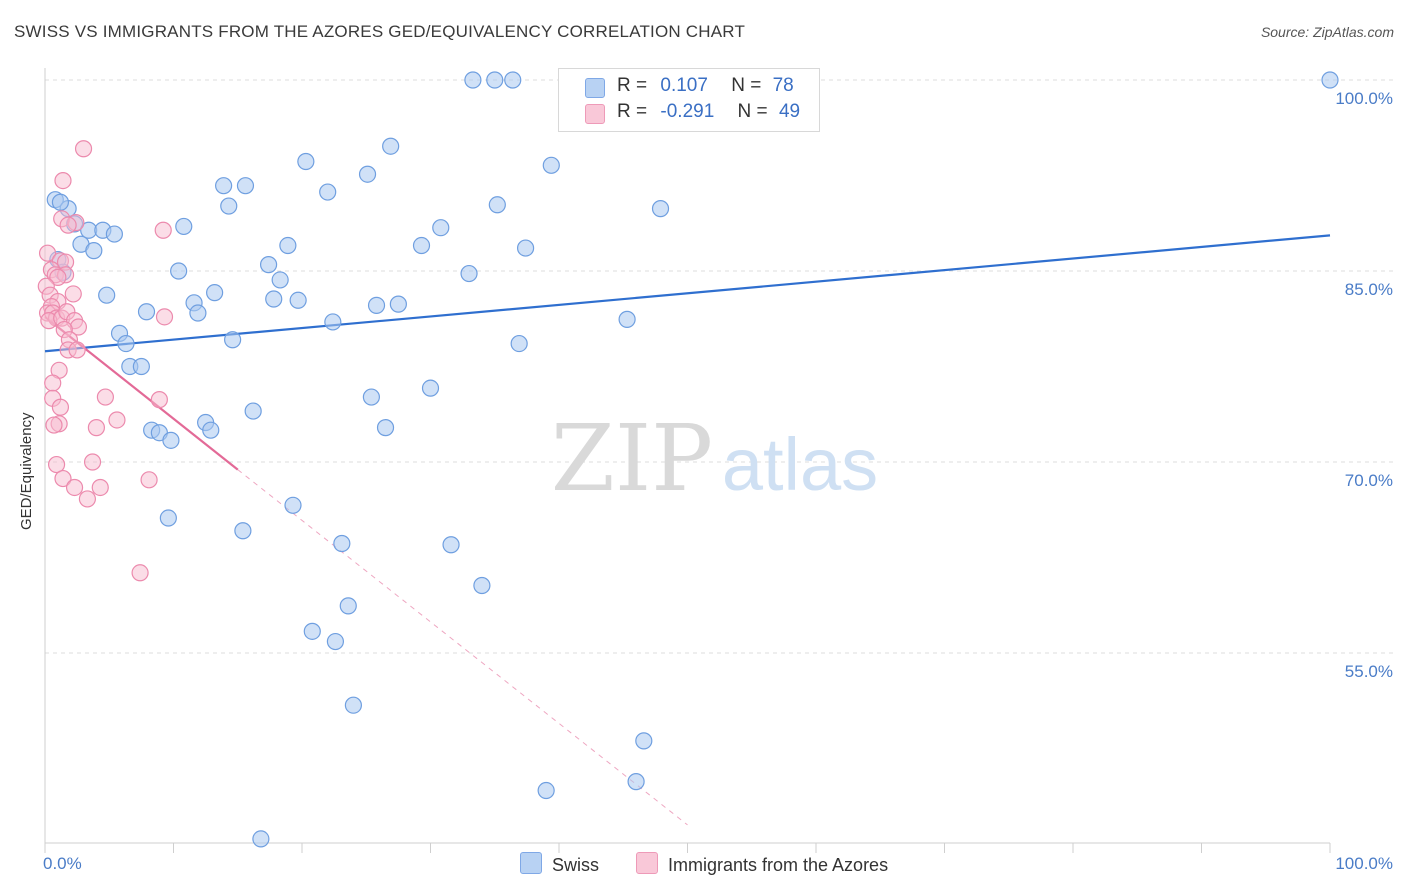  I want to click on watermark: ZIP atlas, so click(714, 458).